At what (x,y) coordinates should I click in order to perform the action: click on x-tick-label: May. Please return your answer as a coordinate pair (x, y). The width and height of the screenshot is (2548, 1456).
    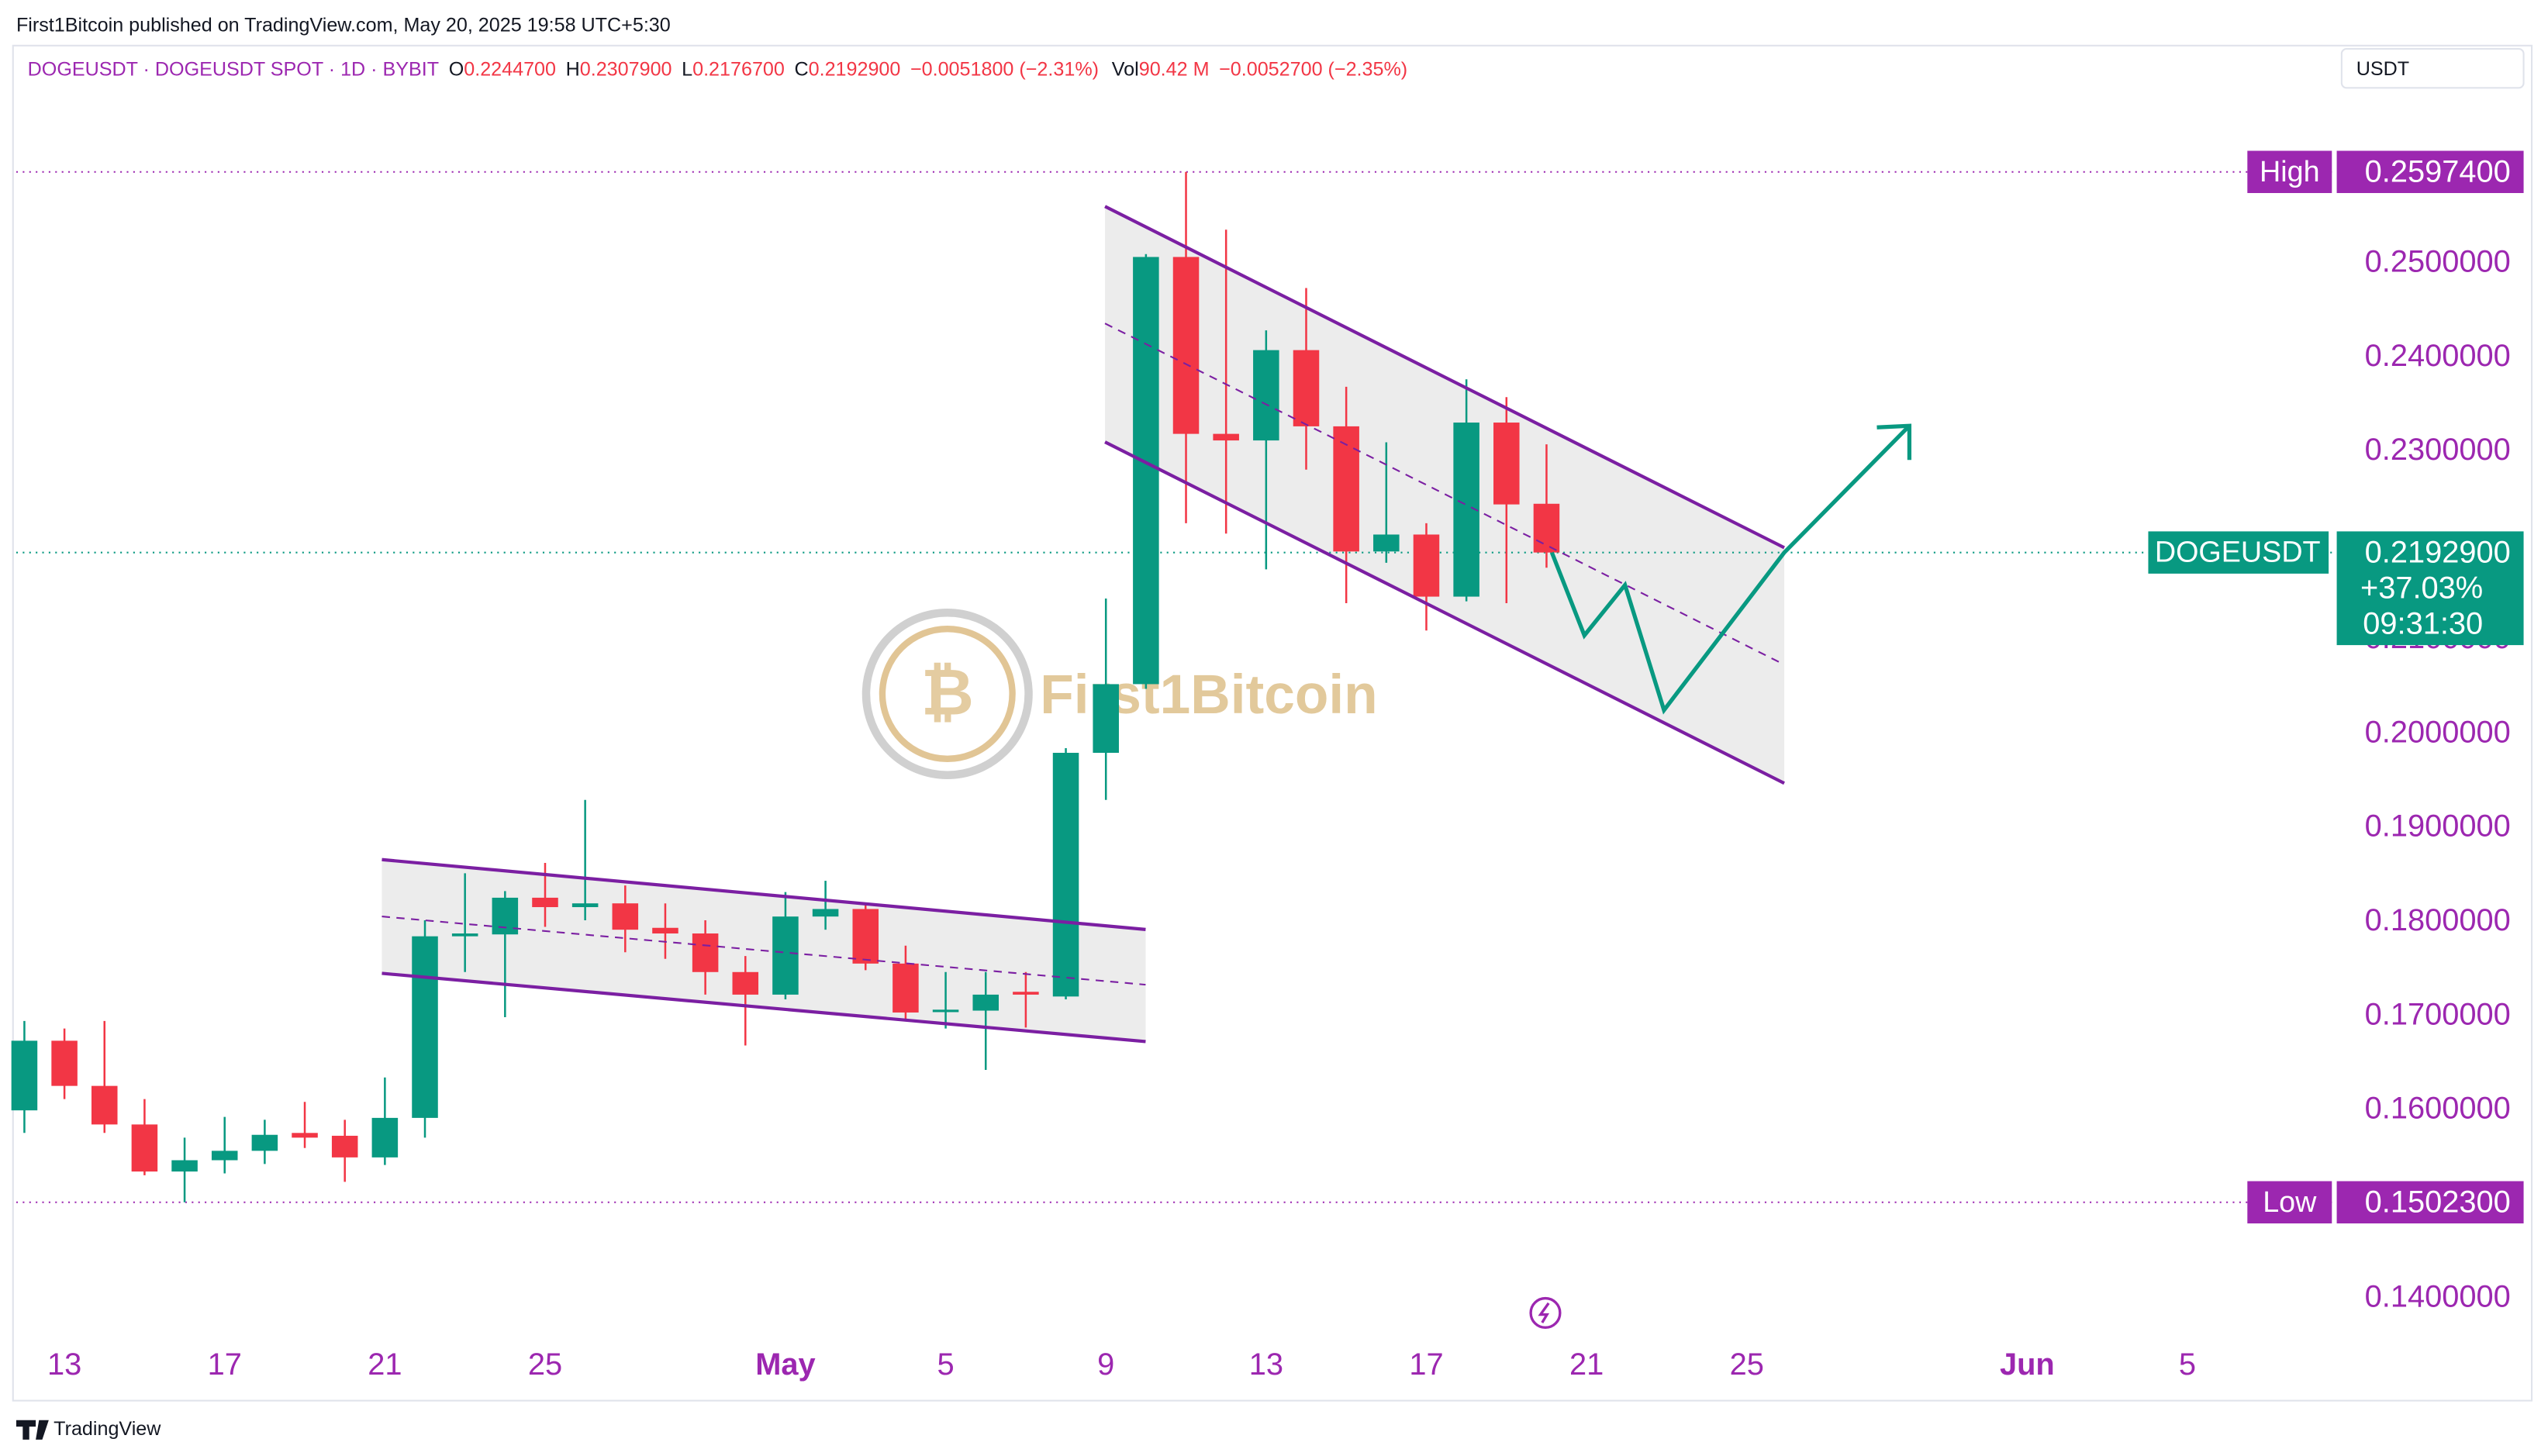
    Looking at the image, I should click on (785, 1365).